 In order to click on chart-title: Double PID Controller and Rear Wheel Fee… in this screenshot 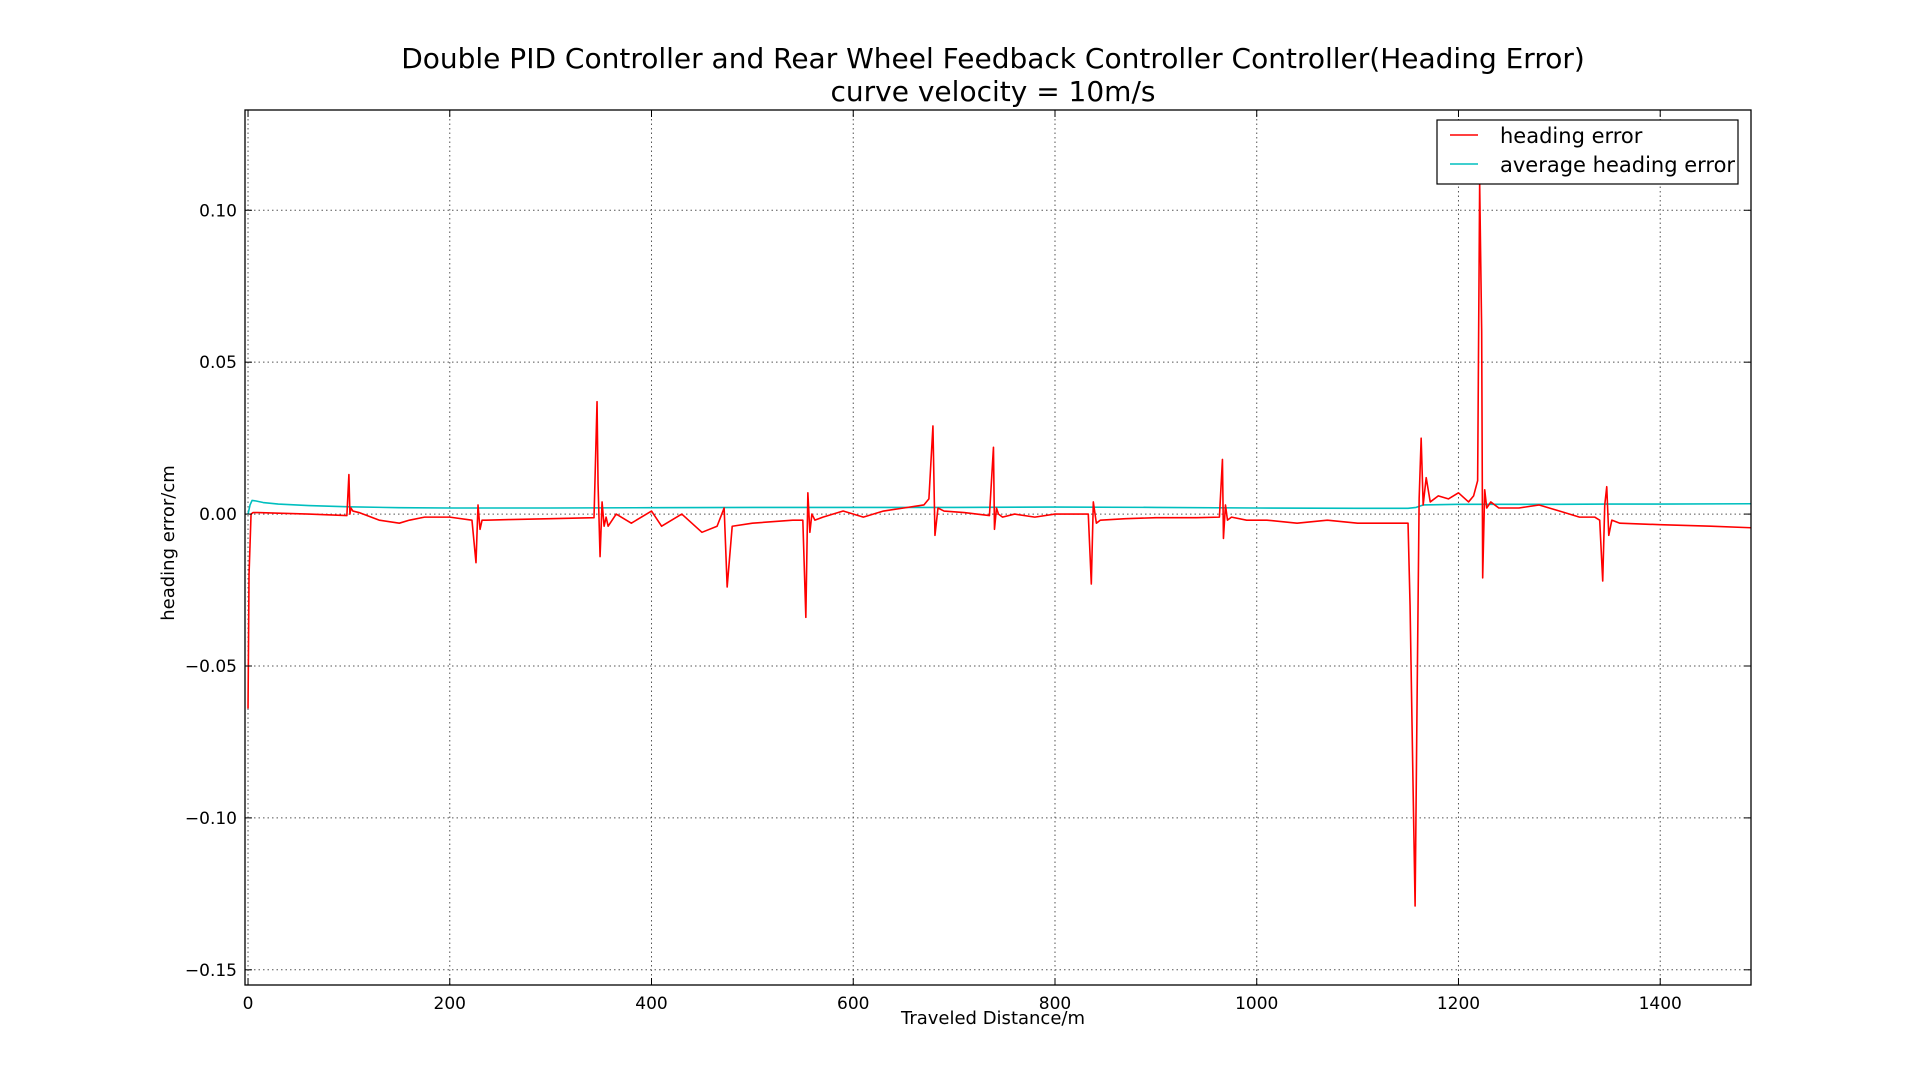, I will do `click(993, 58)`.